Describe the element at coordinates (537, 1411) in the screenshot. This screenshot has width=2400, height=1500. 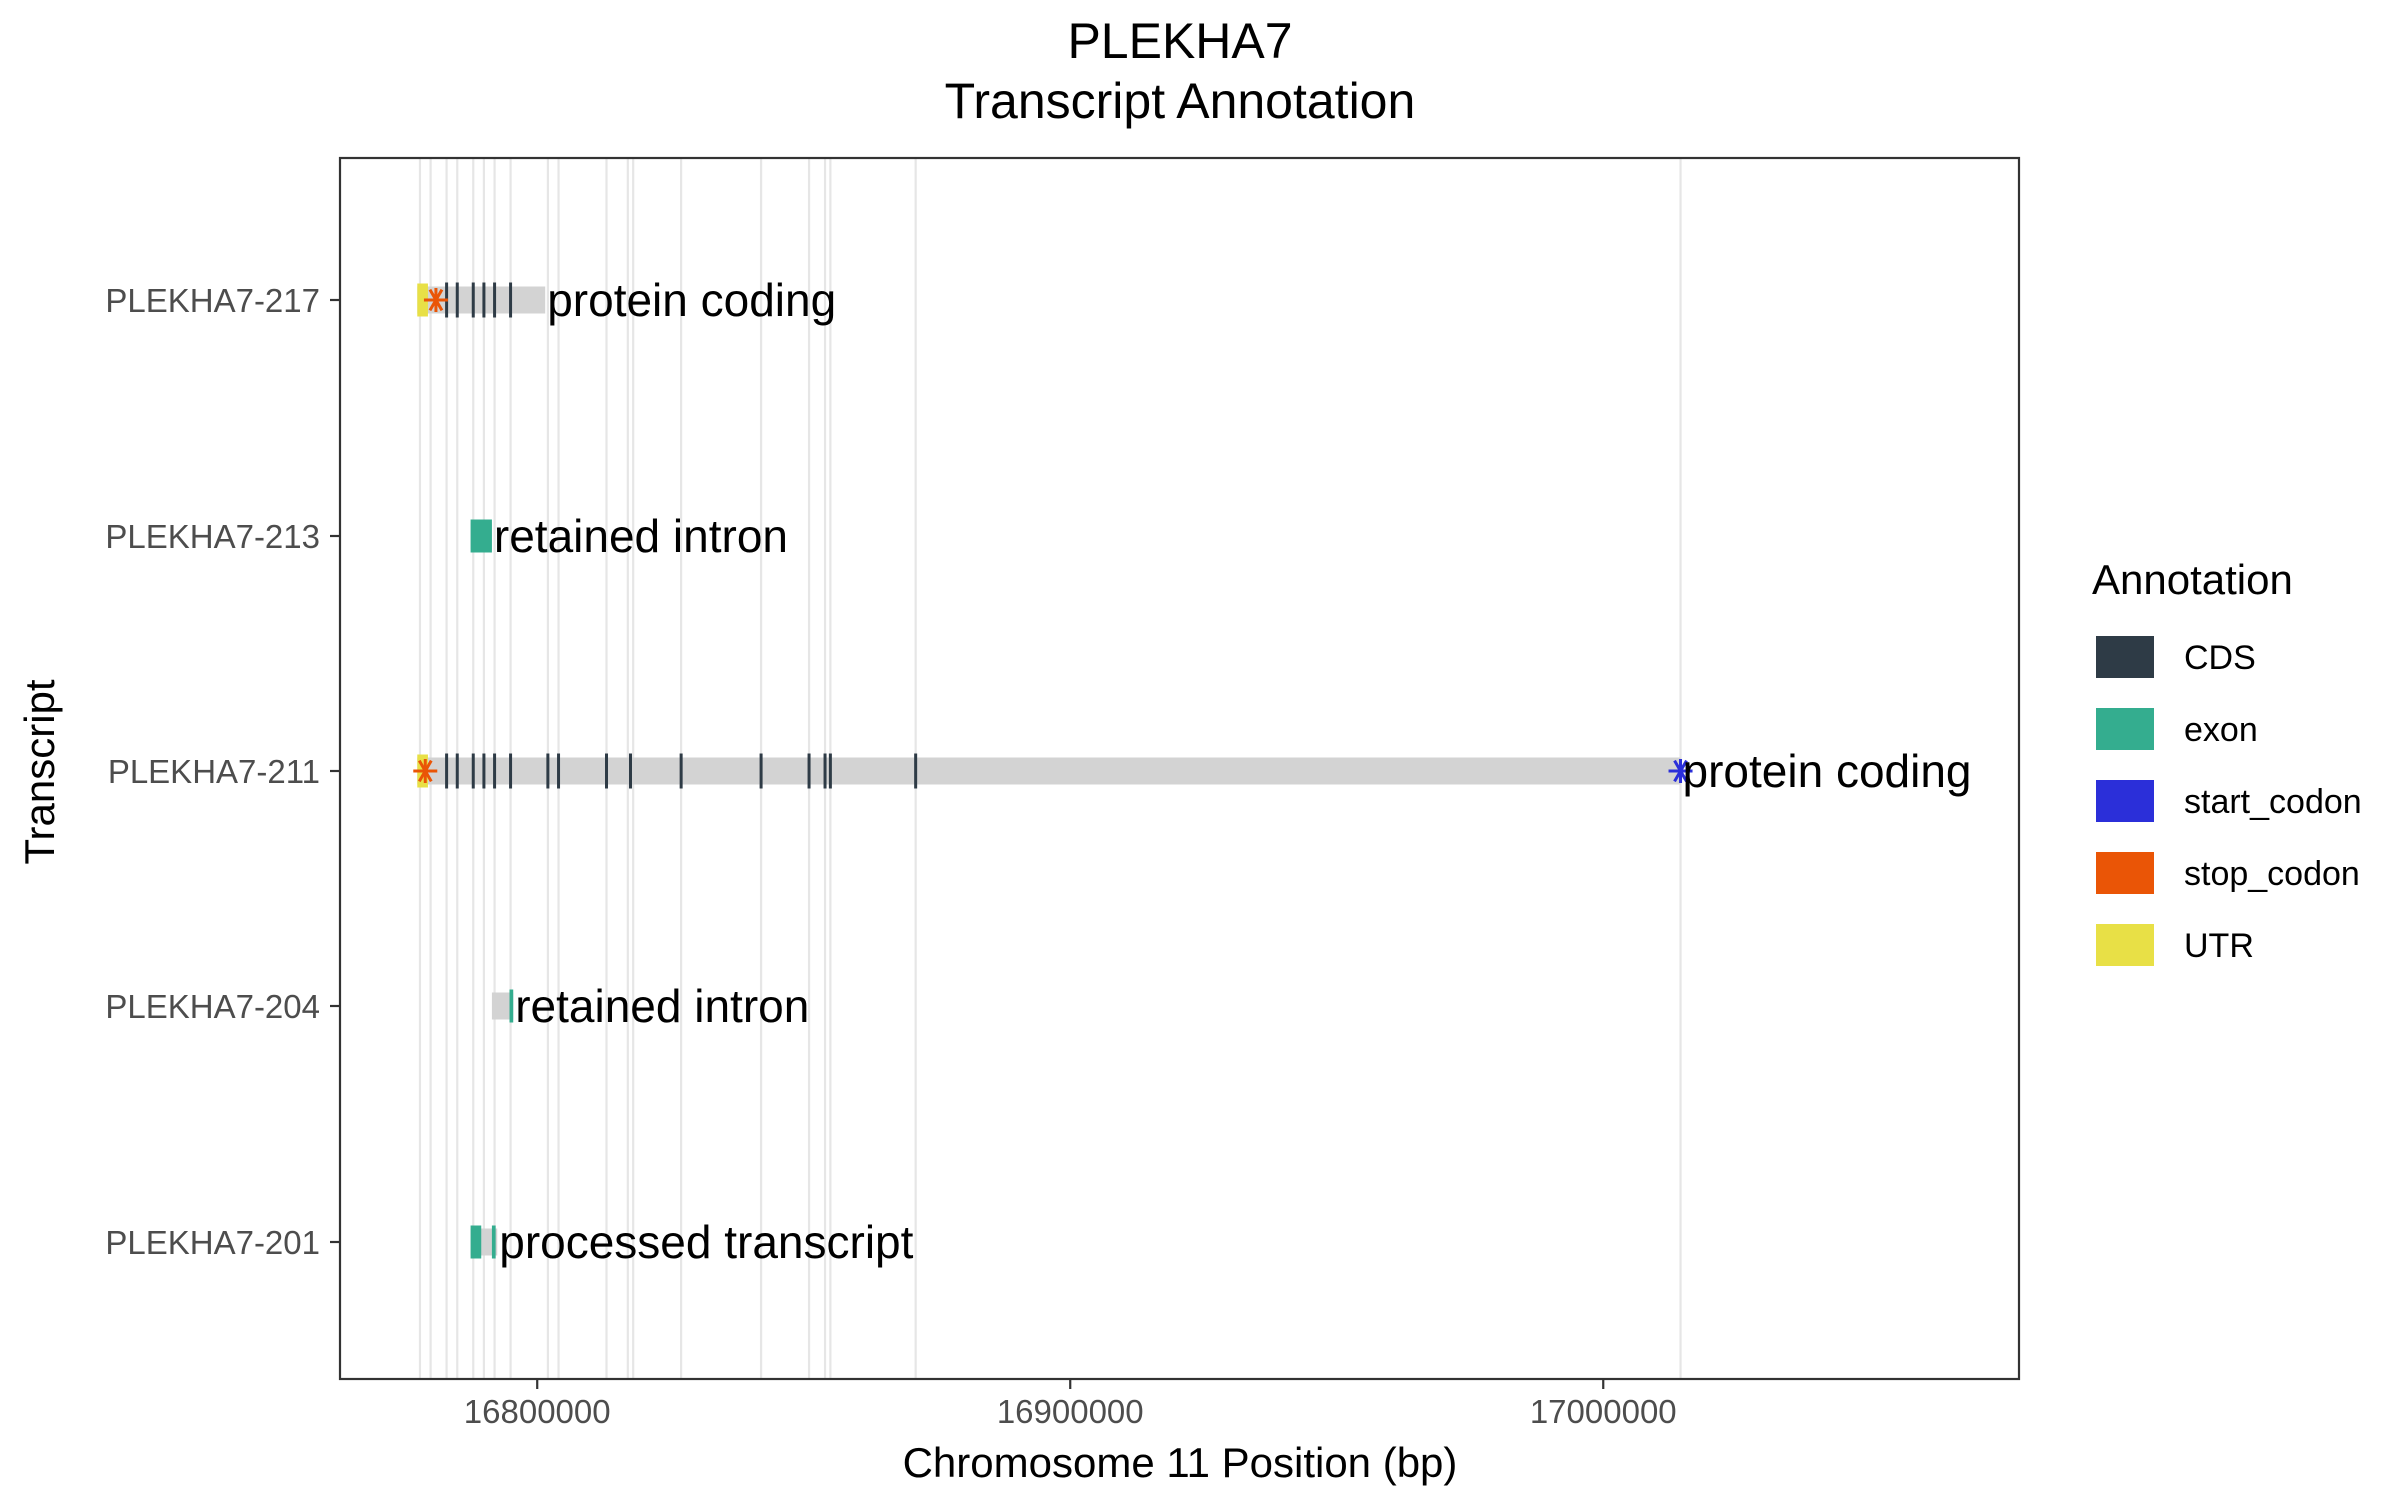
I see `x-tick-label: 16800000` at that location.